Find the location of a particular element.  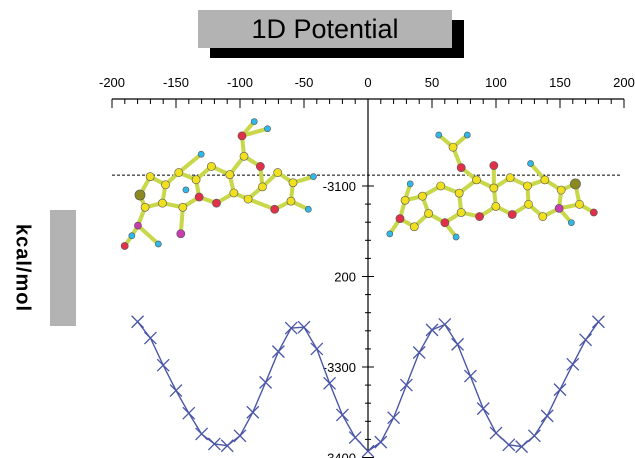

molecule-left-image is located at coordinates (218, 184).